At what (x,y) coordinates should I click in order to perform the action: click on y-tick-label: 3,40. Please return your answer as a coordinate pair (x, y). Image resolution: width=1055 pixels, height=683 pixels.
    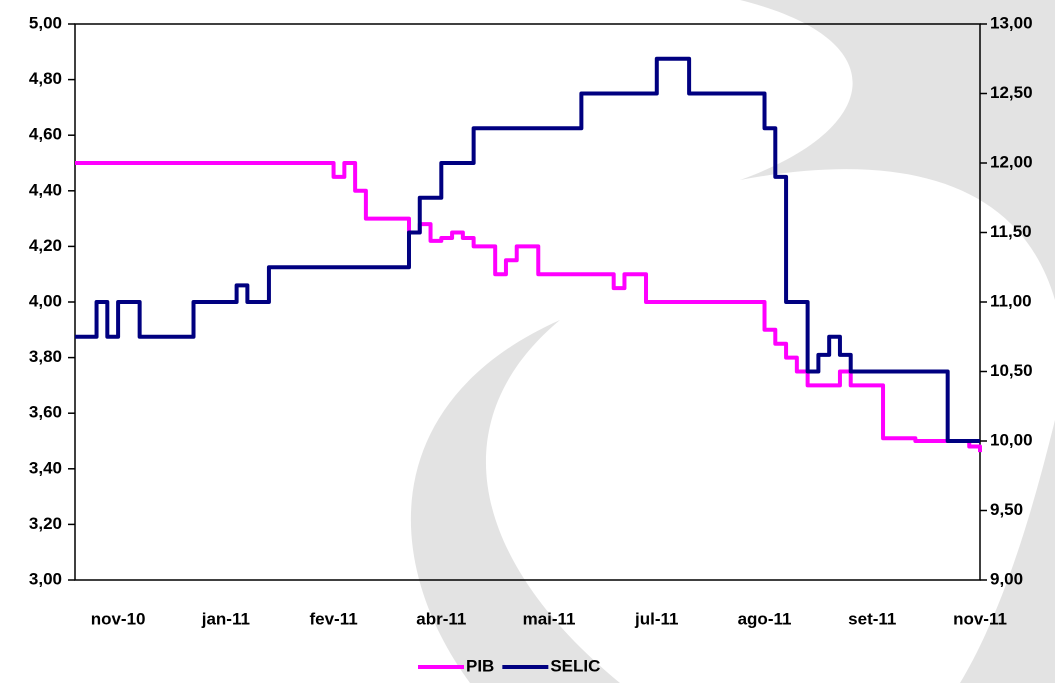
    Looking at the image, I should click on (45, 467).